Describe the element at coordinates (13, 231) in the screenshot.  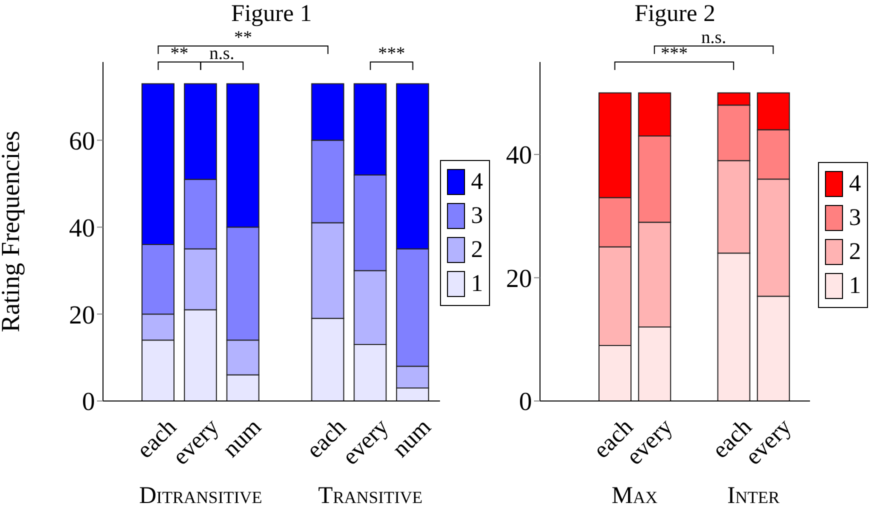
I see `y-axis-title: Rating Frequencies` at that location.